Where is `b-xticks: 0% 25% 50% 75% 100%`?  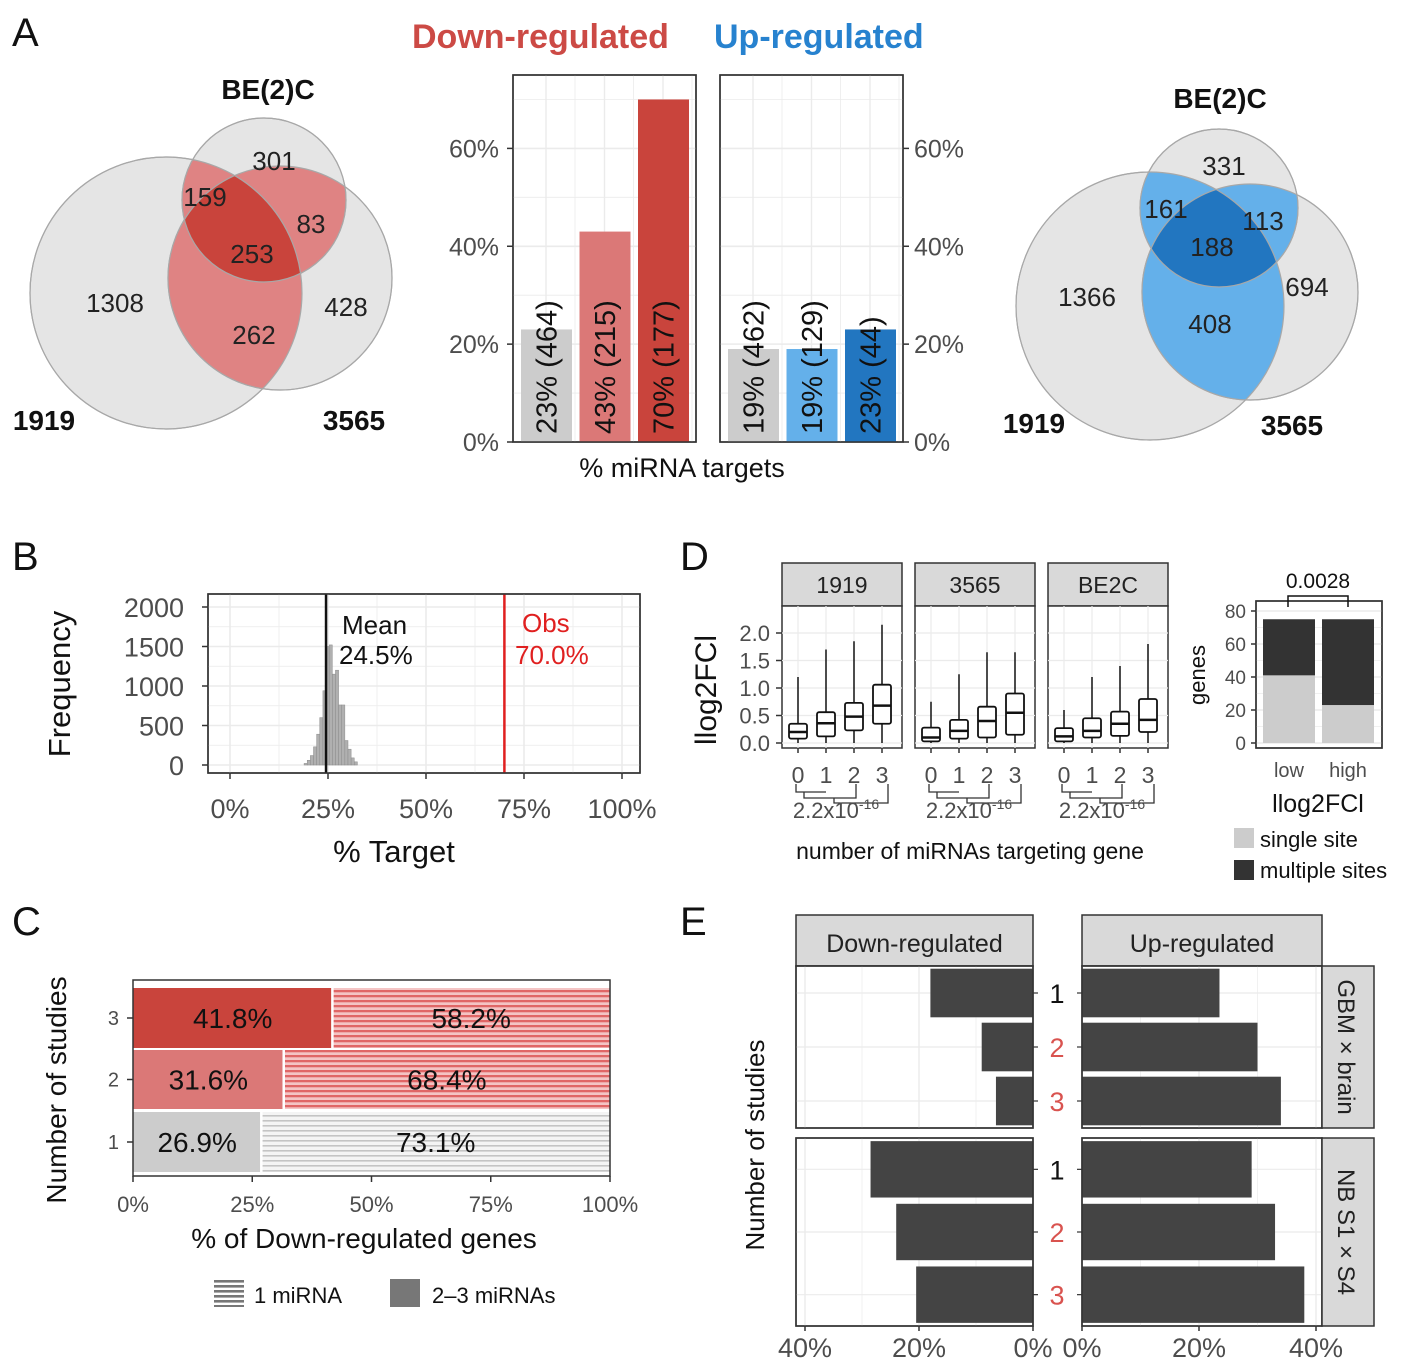 b-xticks: 0% 25% 50% 75% 100% is located at coordinates (433, 798).